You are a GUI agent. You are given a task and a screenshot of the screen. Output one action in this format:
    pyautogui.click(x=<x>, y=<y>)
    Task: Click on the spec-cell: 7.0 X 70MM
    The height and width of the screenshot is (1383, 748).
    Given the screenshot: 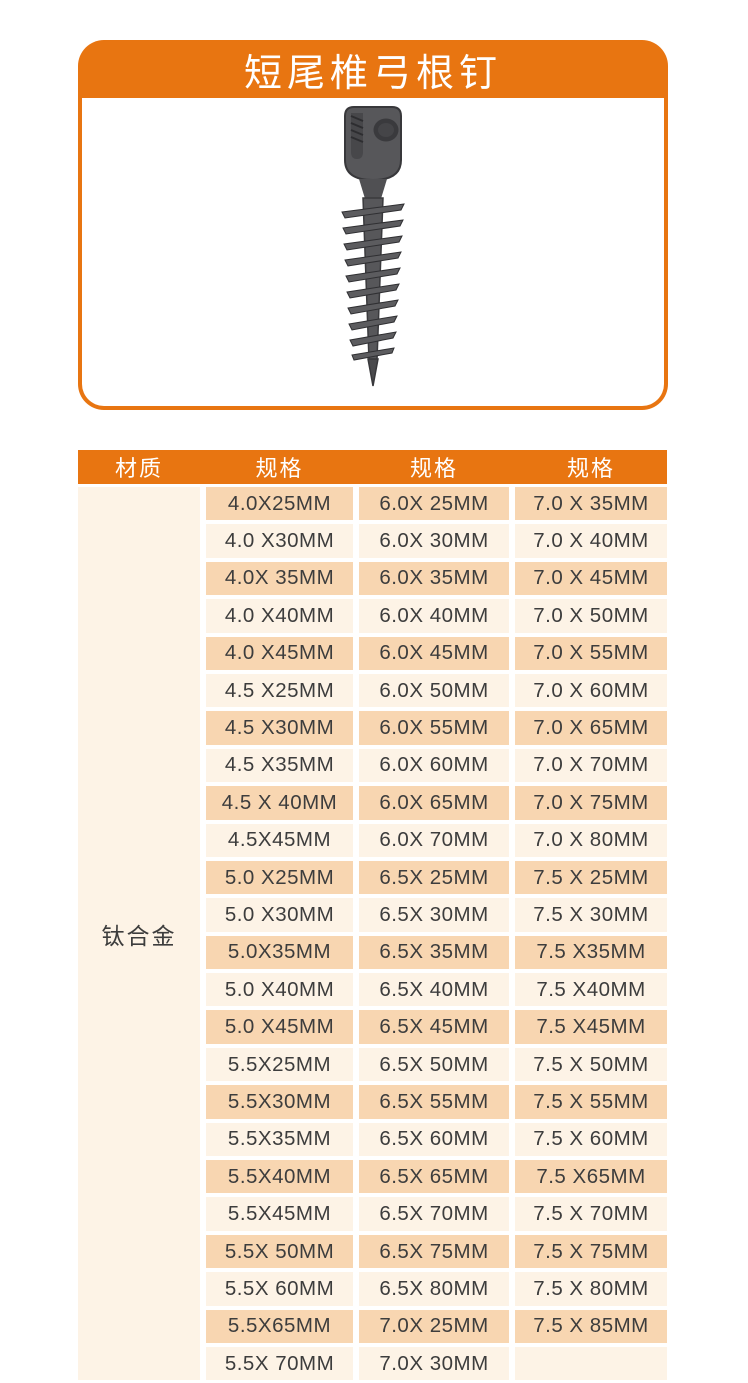 What is the action you would take?
    pyautogui.click(x=591, y=765)
    